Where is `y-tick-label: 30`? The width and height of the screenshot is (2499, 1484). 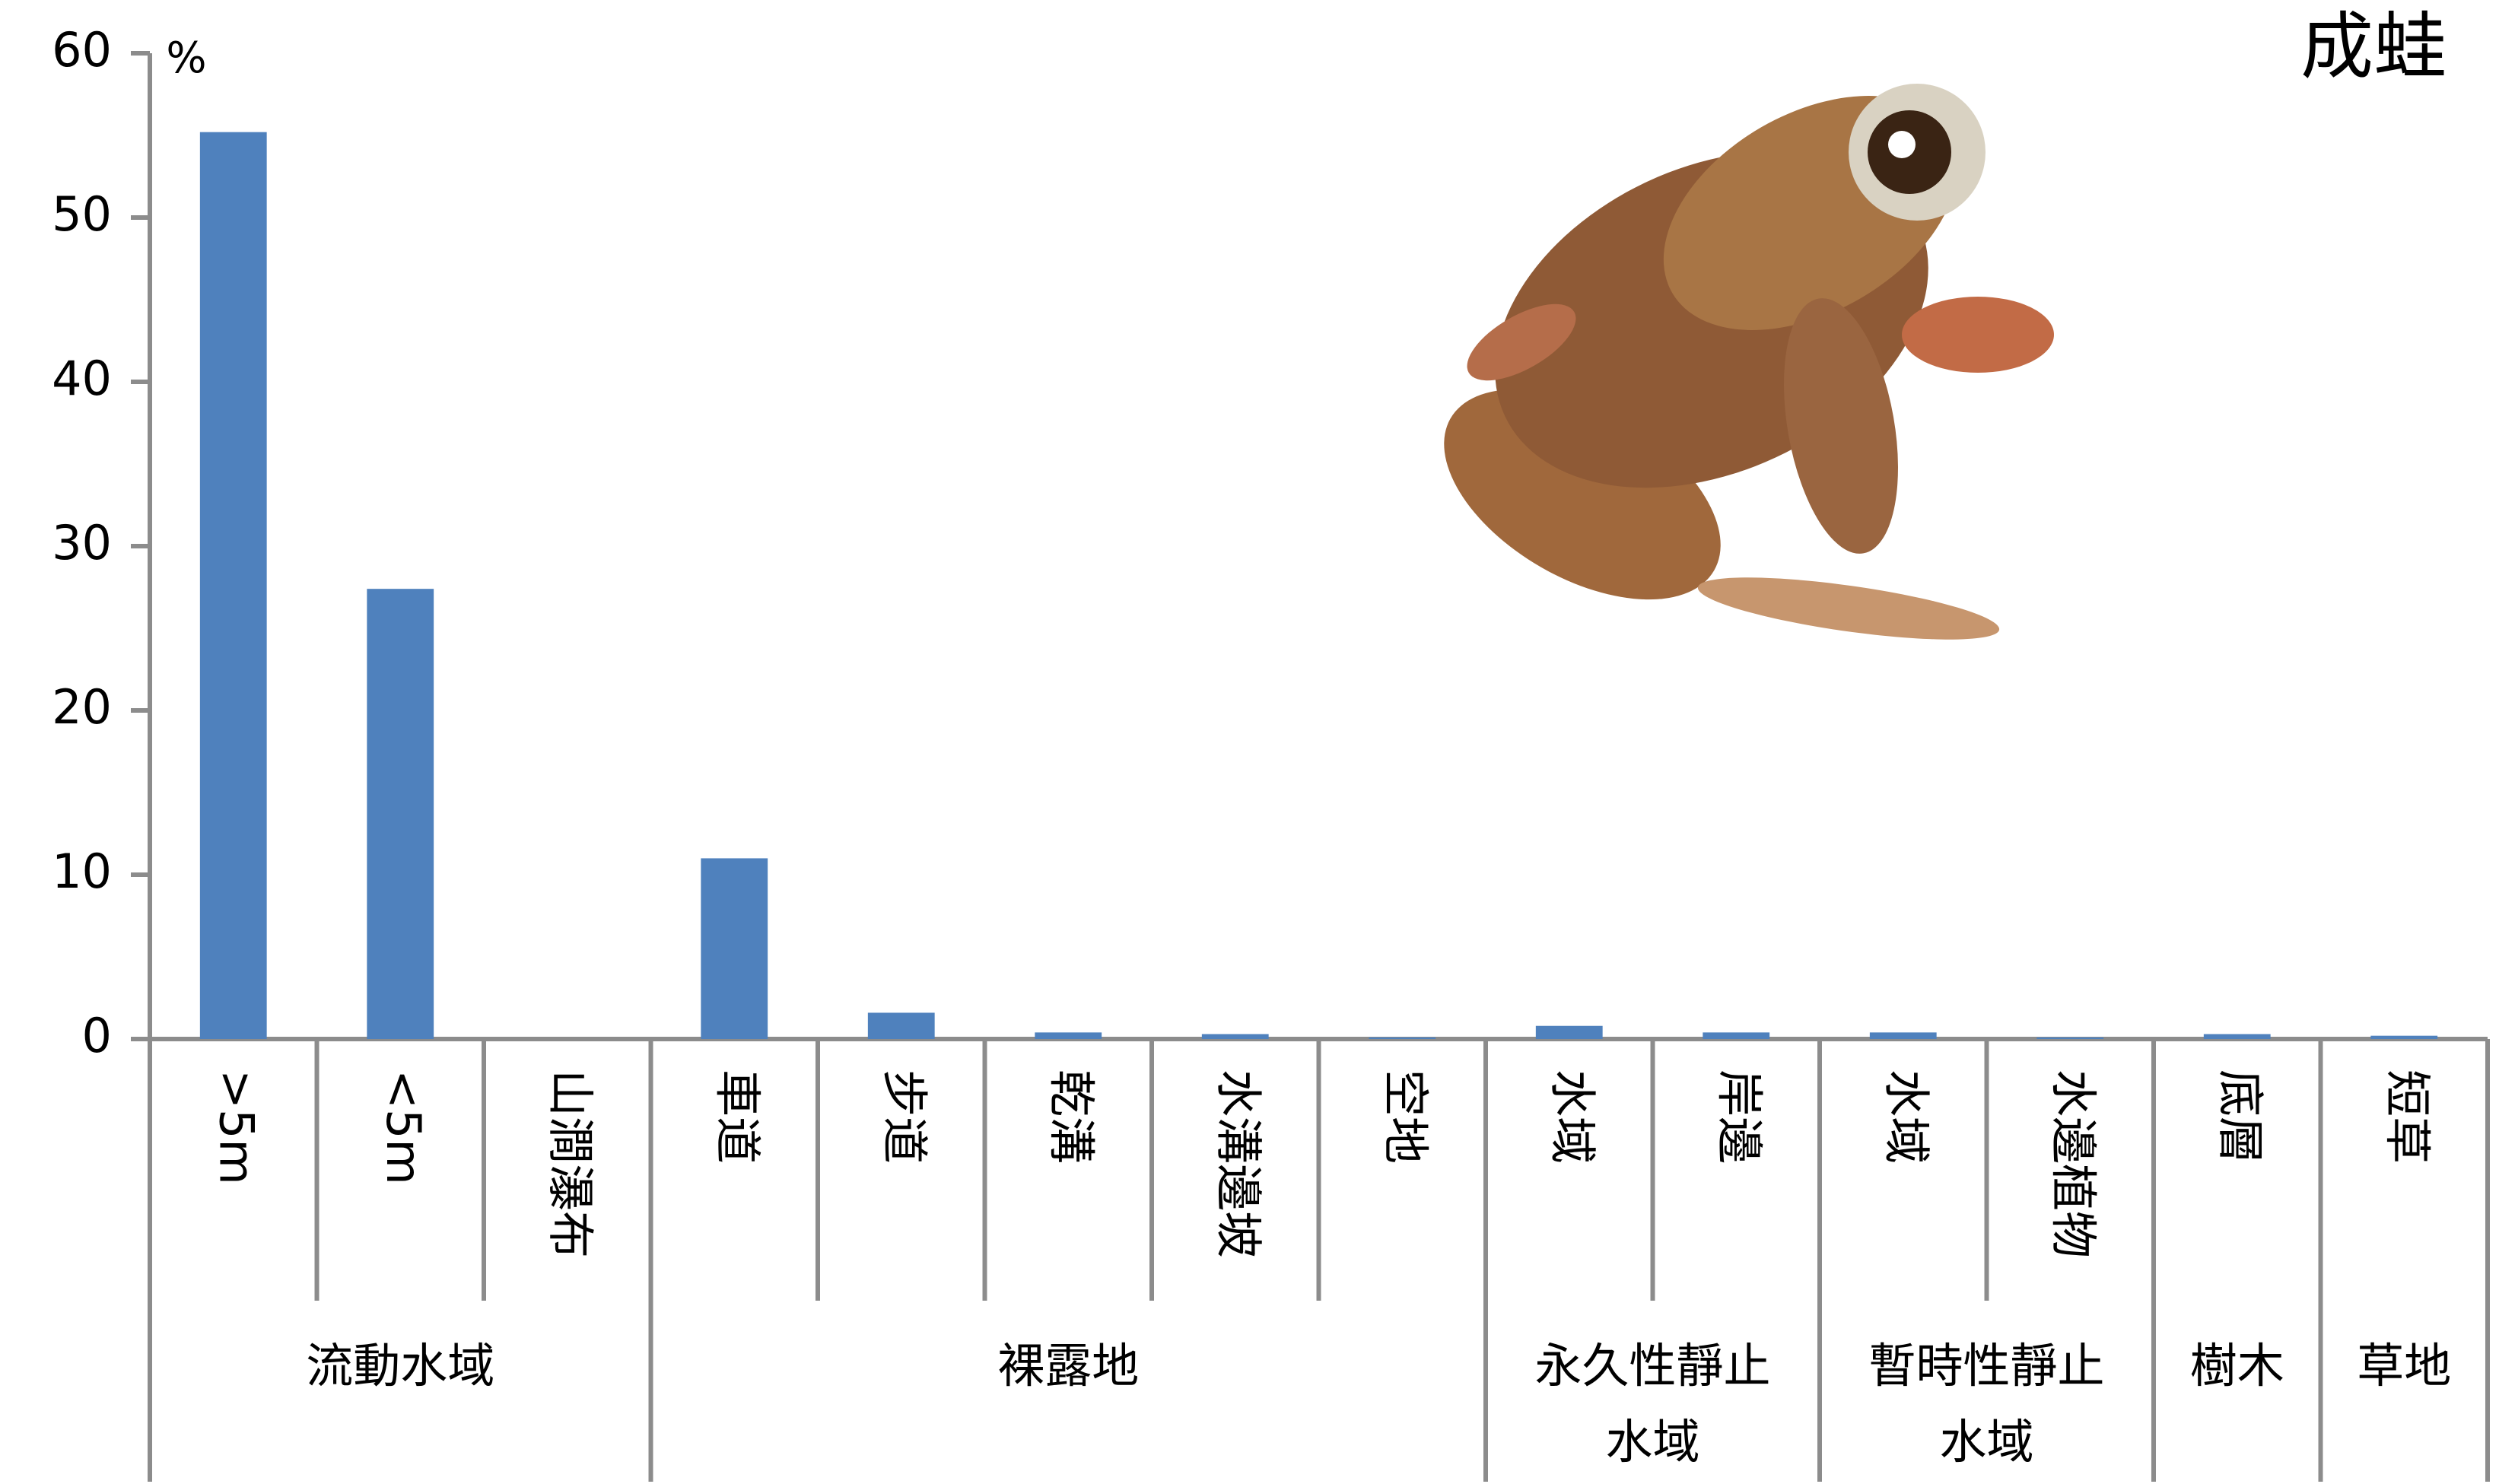 y-tick-label: 30 is located at coordinates (82, 542).